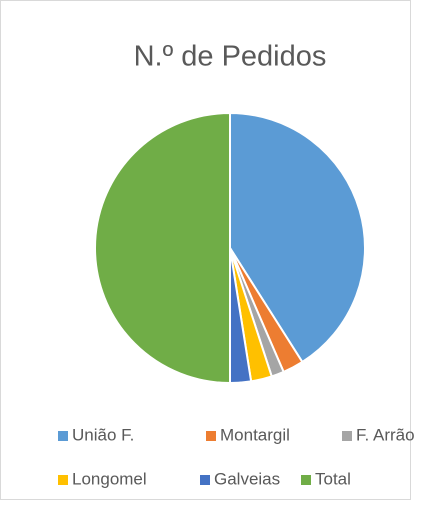 The width and height of the screenshot is (446, 508). What do you see at coordinates (103, 434) in the screenshot?
I see `legend-label: União F.` at bounding box center [103, 434].